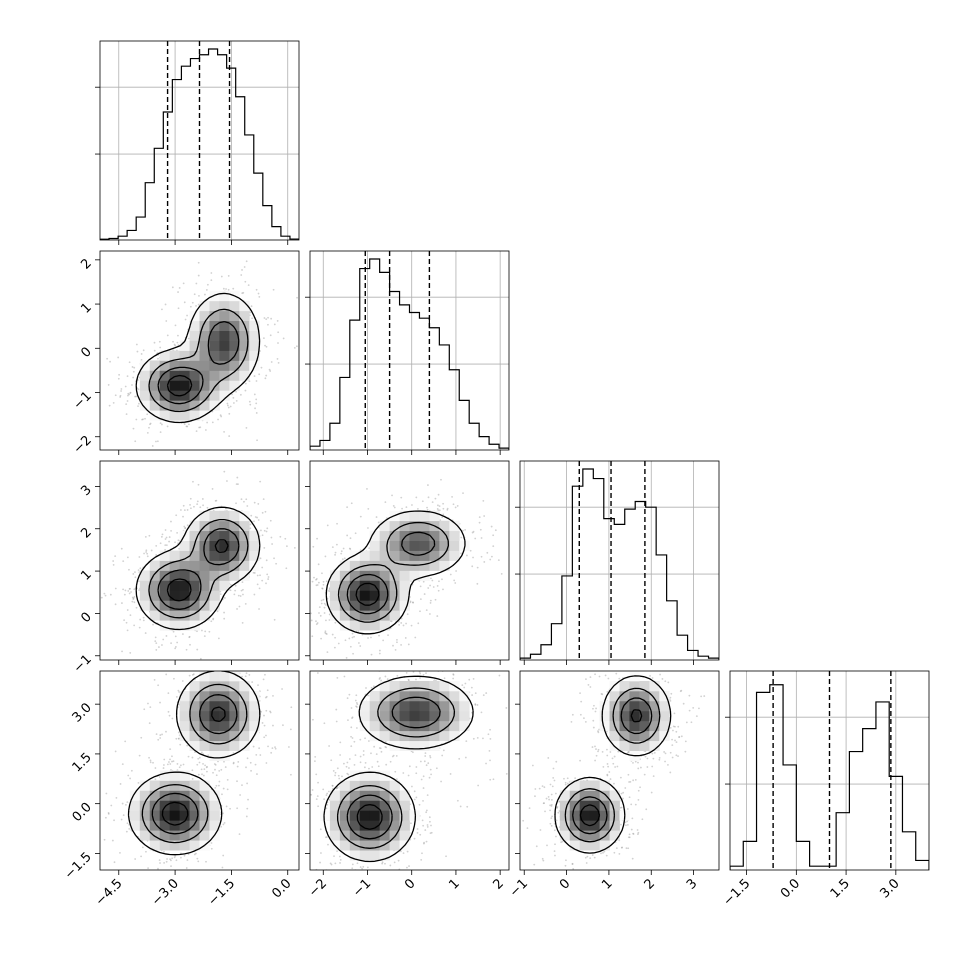 The image size is (970, 970). Describe the element at coordinates (78, 866) in the screenshot. I see `y-tick-label: −1.5` at that location.